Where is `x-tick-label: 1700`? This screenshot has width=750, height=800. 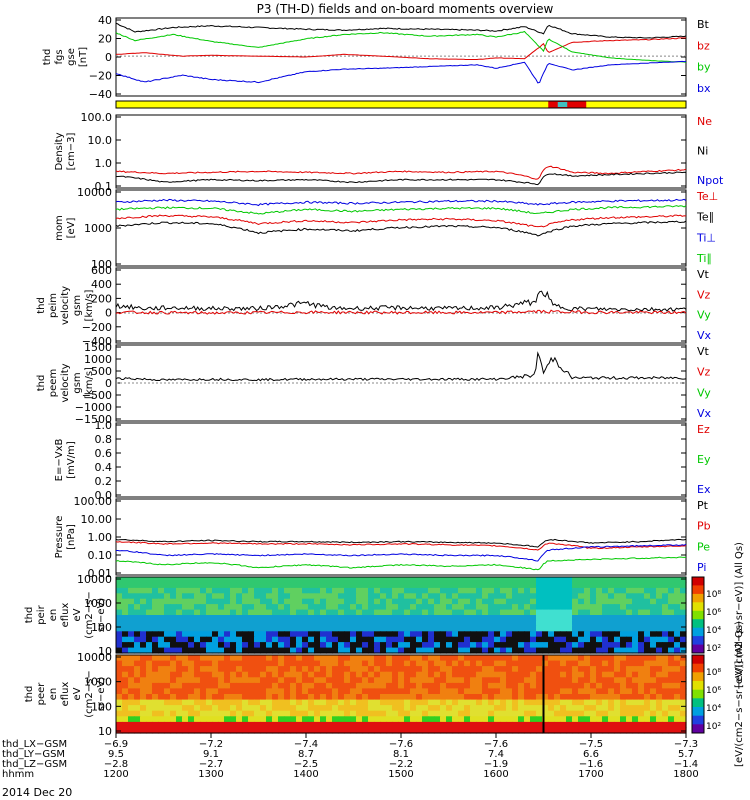
x-tick-label: 1700 is located at coordinates (590, 774).